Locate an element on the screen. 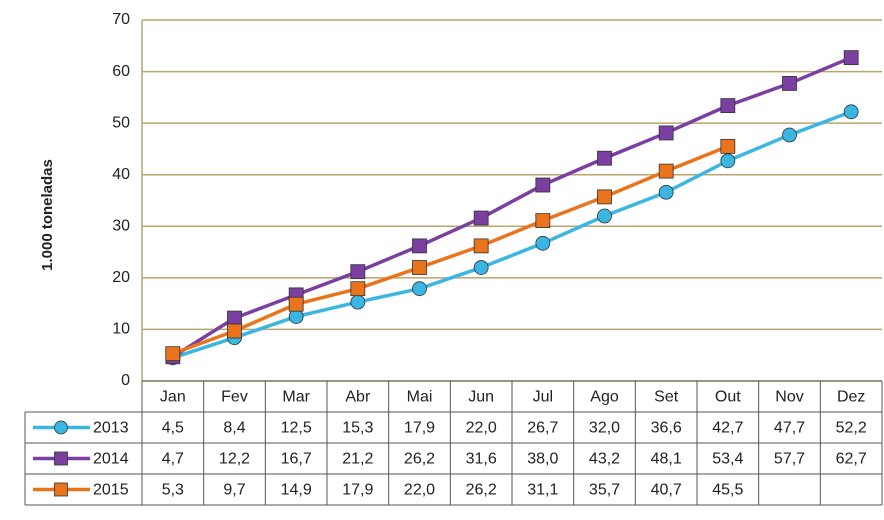 This screenshot has height=520, width=884. table-value: 42,7 is located at coordinates (727, 428).